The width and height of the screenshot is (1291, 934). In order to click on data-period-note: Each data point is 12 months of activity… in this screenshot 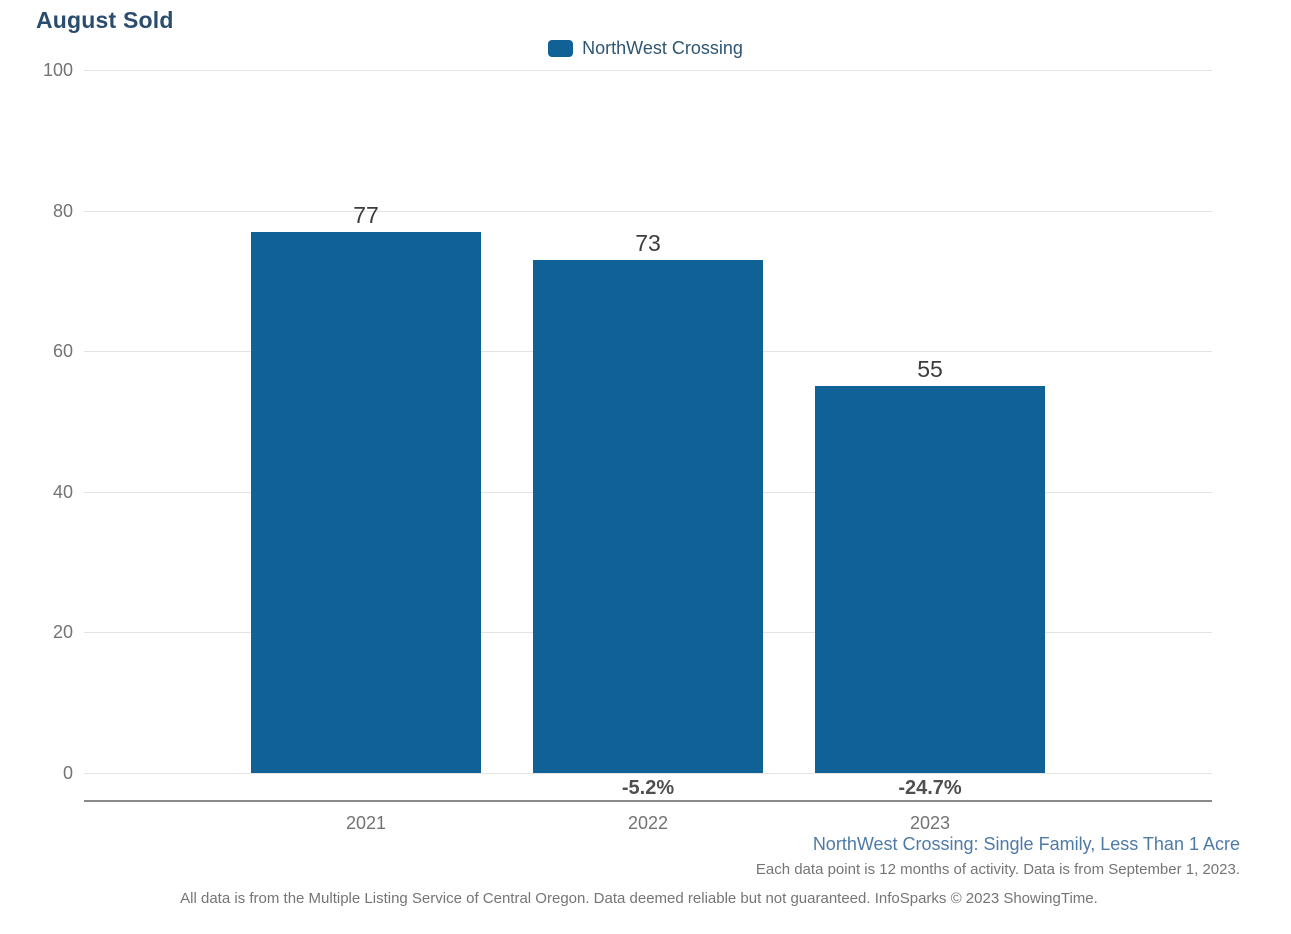, I will do `click(997, 869)`.